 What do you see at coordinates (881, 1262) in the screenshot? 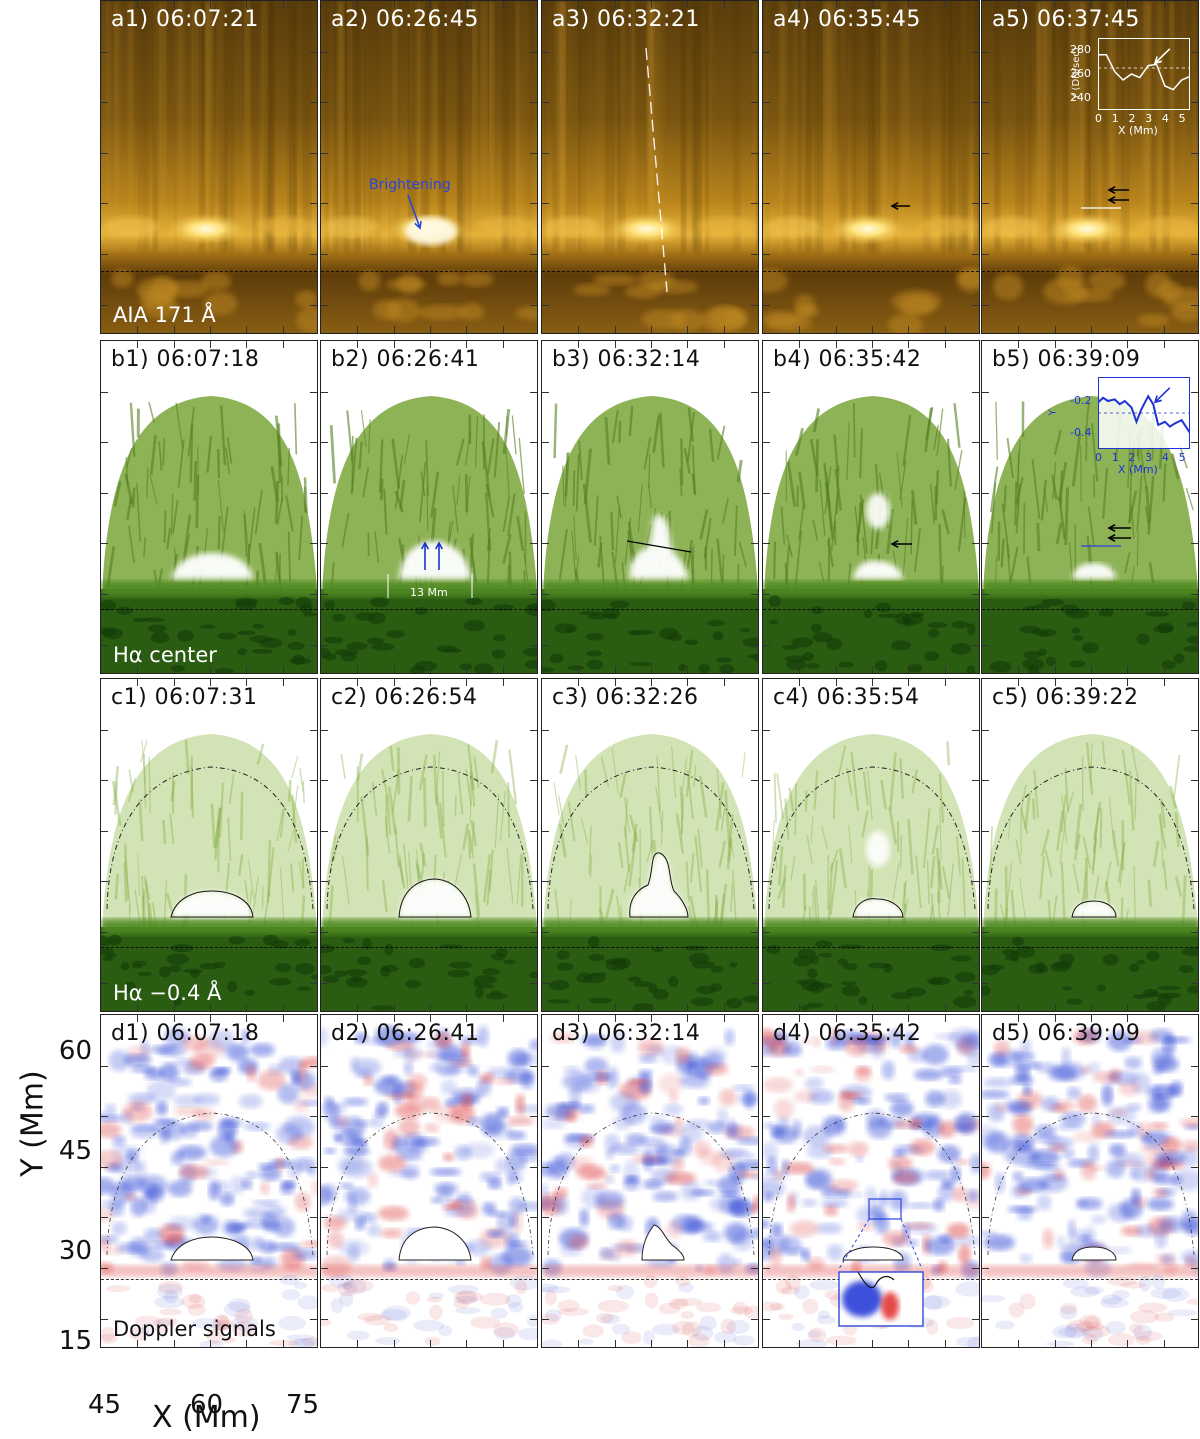
I see `zoom-box-d4` at bounding box center [881, 1262].